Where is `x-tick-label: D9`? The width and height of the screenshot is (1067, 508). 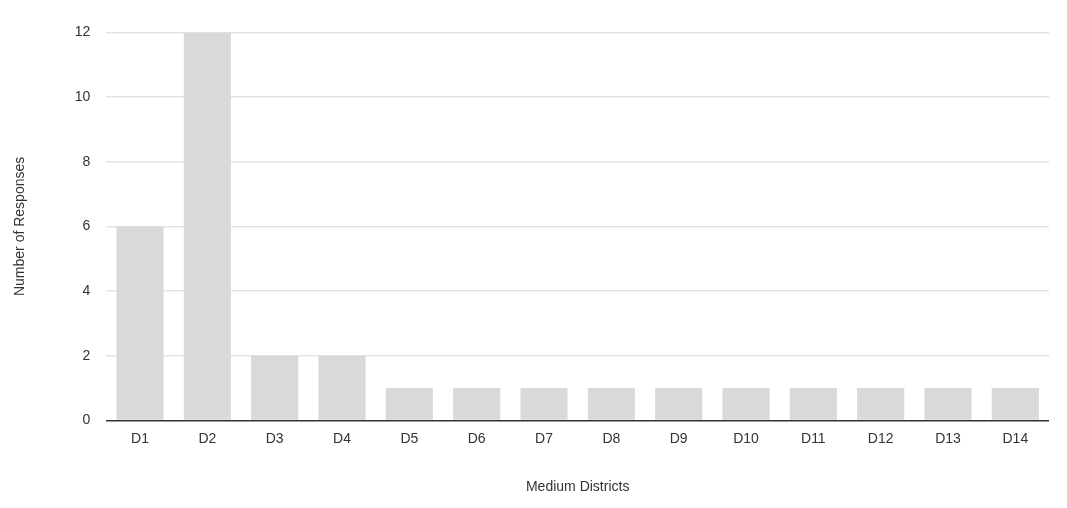 x-tick-label: D9 is located at coordinates (678, 437).